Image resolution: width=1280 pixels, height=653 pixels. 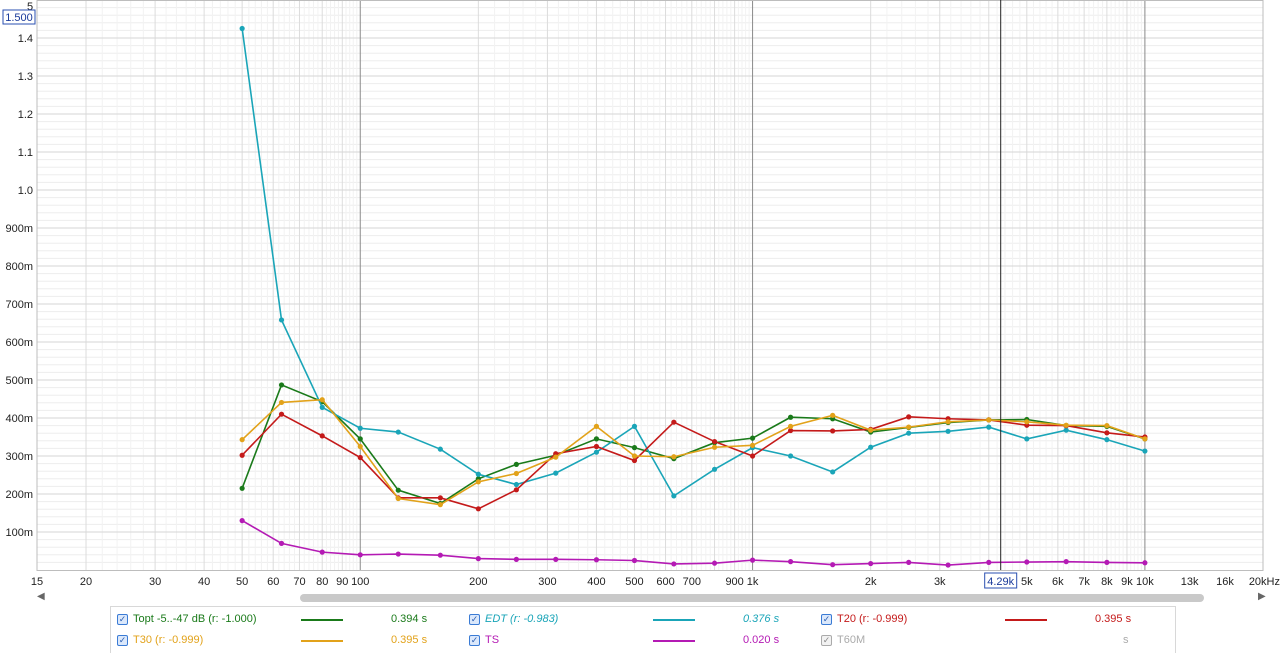 I want to click on horizontal-scrollbar: ◀ ▶, so click(x=640, y=598).